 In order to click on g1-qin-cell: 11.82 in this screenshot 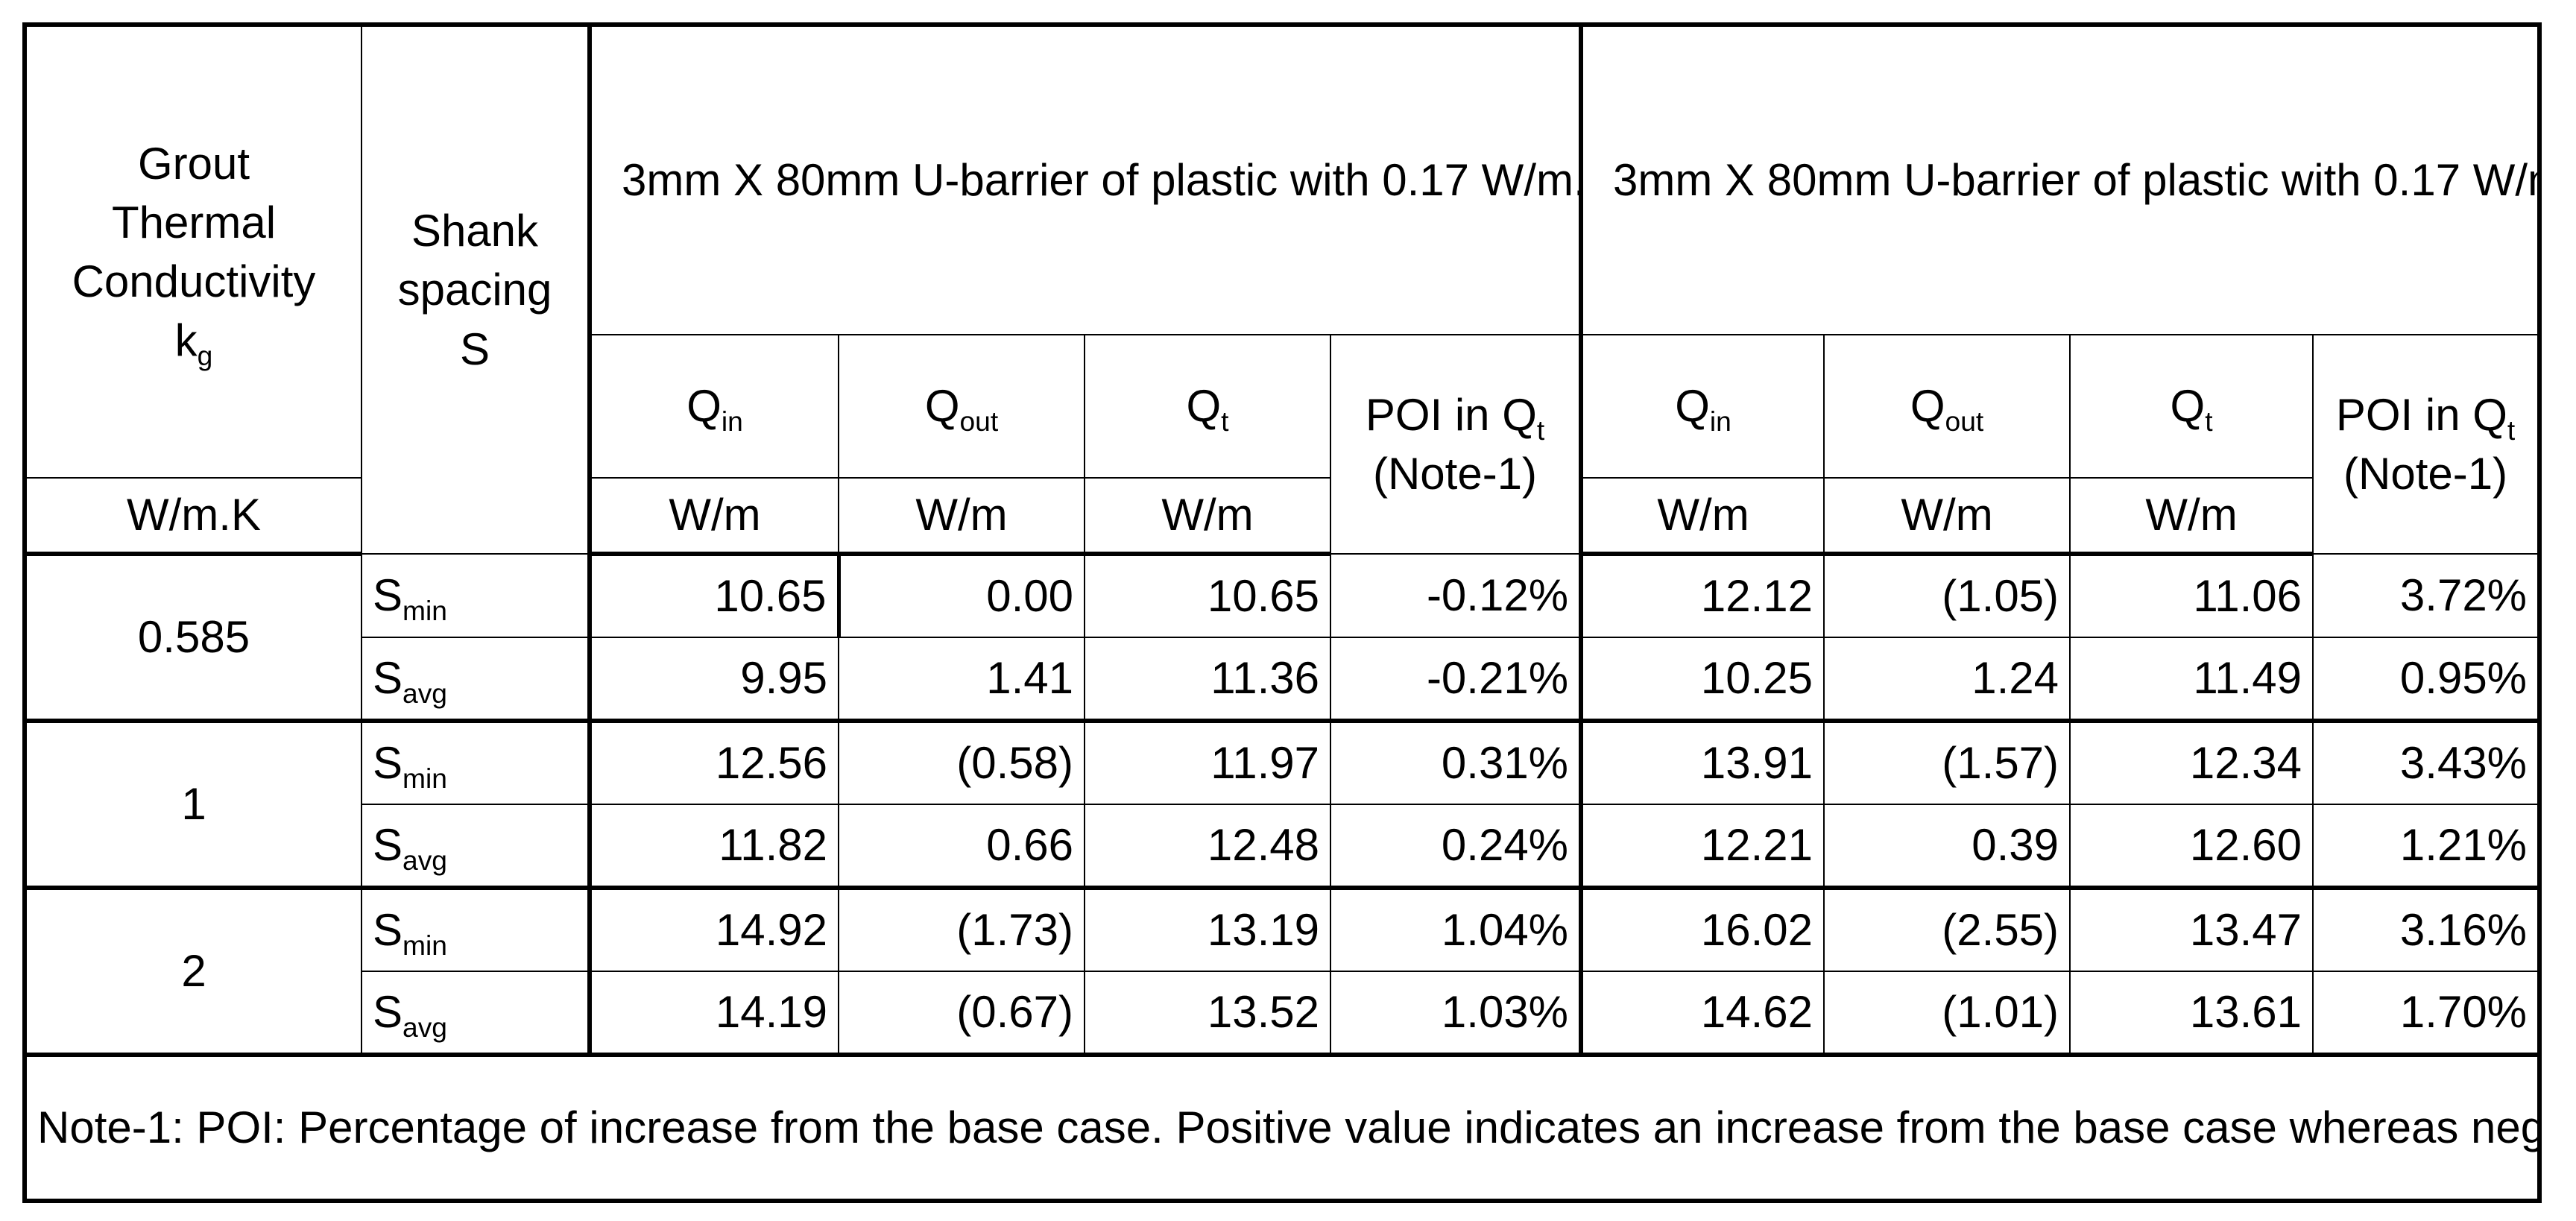, I will do `click(714, 847)`.